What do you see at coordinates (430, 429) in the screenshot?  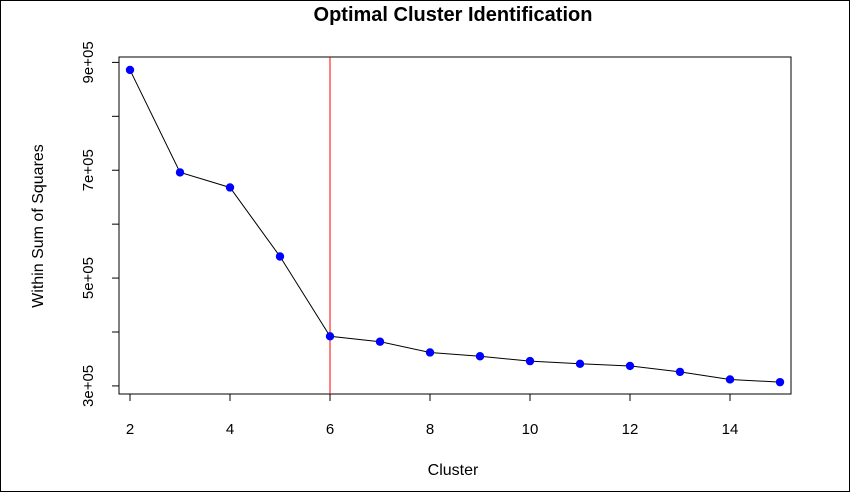 I see `x-tick-label: 8` at bounding box center [430, 429].